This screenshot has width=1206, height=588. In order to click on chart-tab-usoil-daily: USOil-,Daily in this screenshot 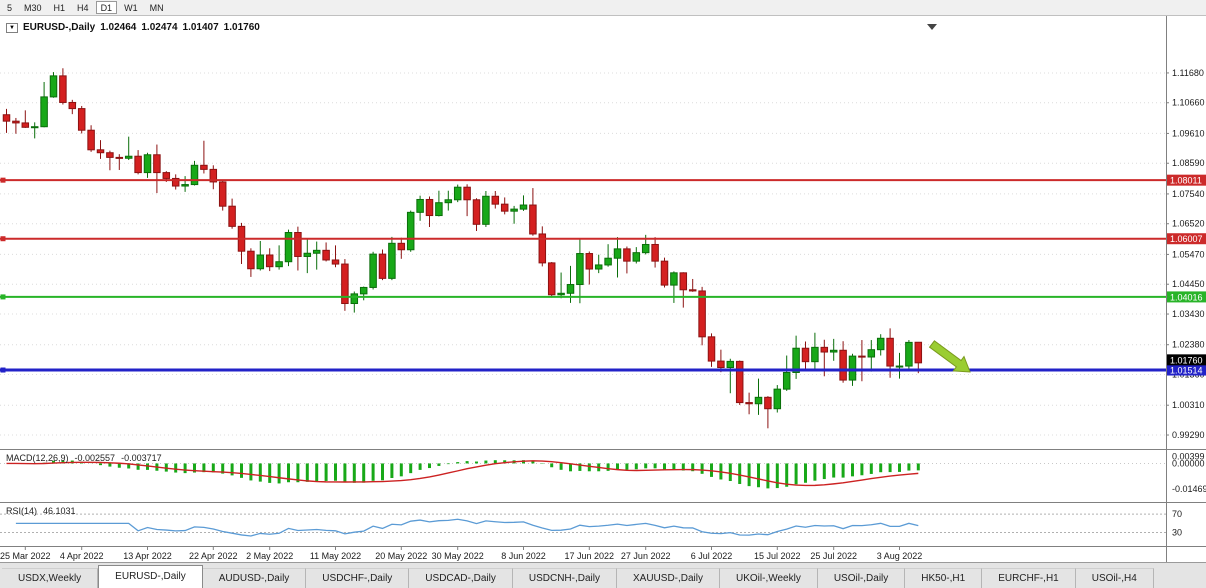, I will do `click(861, 578)`.